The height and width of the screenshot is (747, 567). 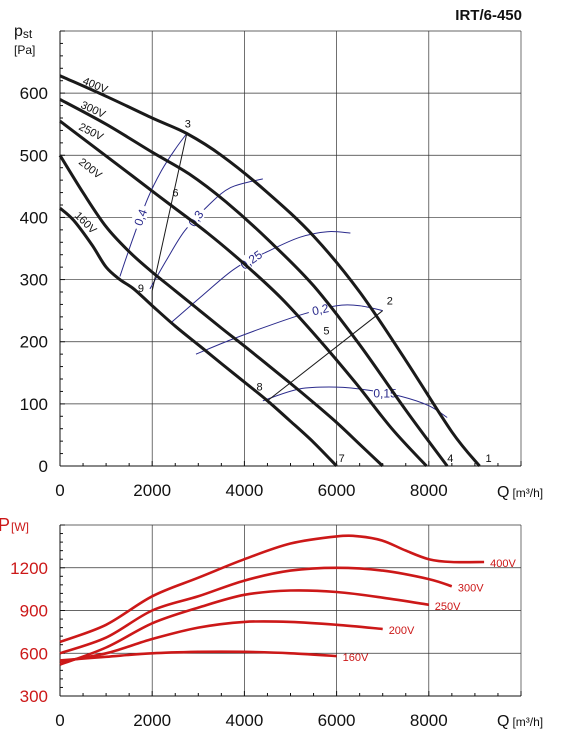 I want to click on point-label: 1, so click(x=489, y=459).